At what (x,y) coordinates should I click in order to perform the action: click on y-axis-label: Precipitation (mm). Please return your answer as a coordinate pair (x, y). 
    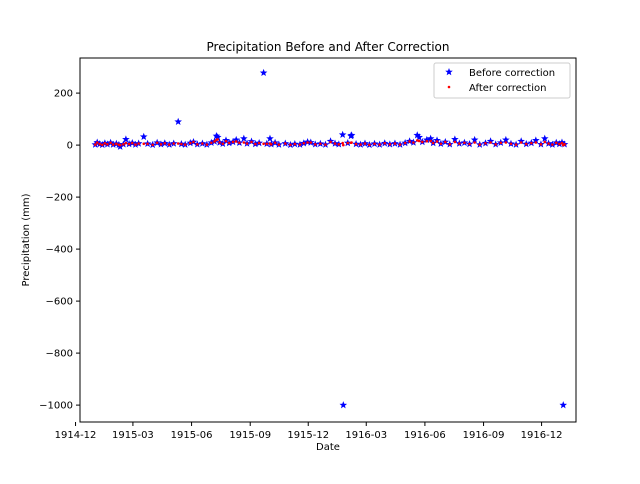
    Looking at the image, I should click on (26, 239).